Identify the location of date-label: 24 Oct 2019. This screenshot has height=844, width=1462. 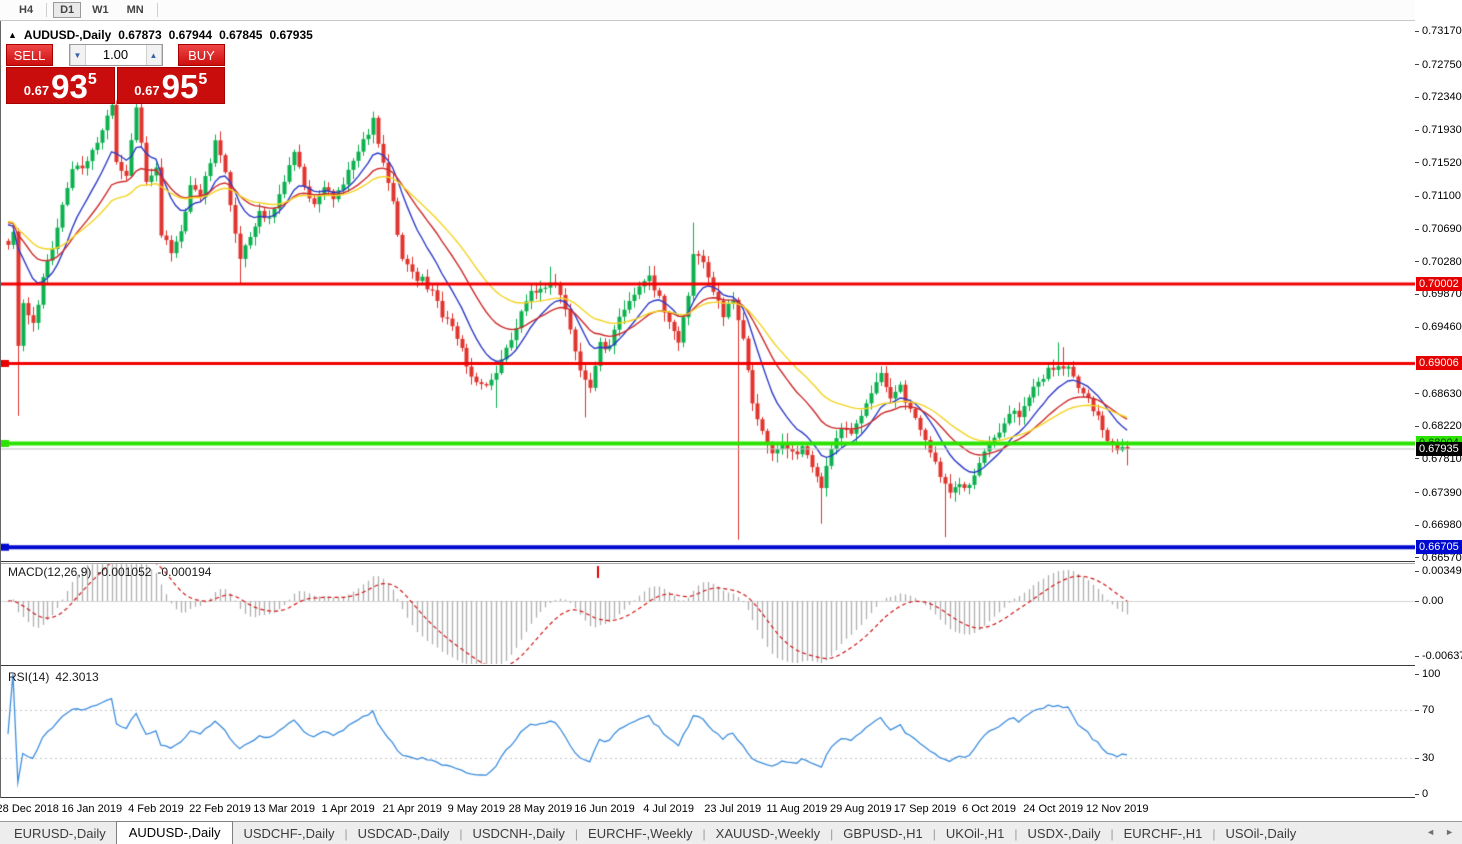
(1053, 809).